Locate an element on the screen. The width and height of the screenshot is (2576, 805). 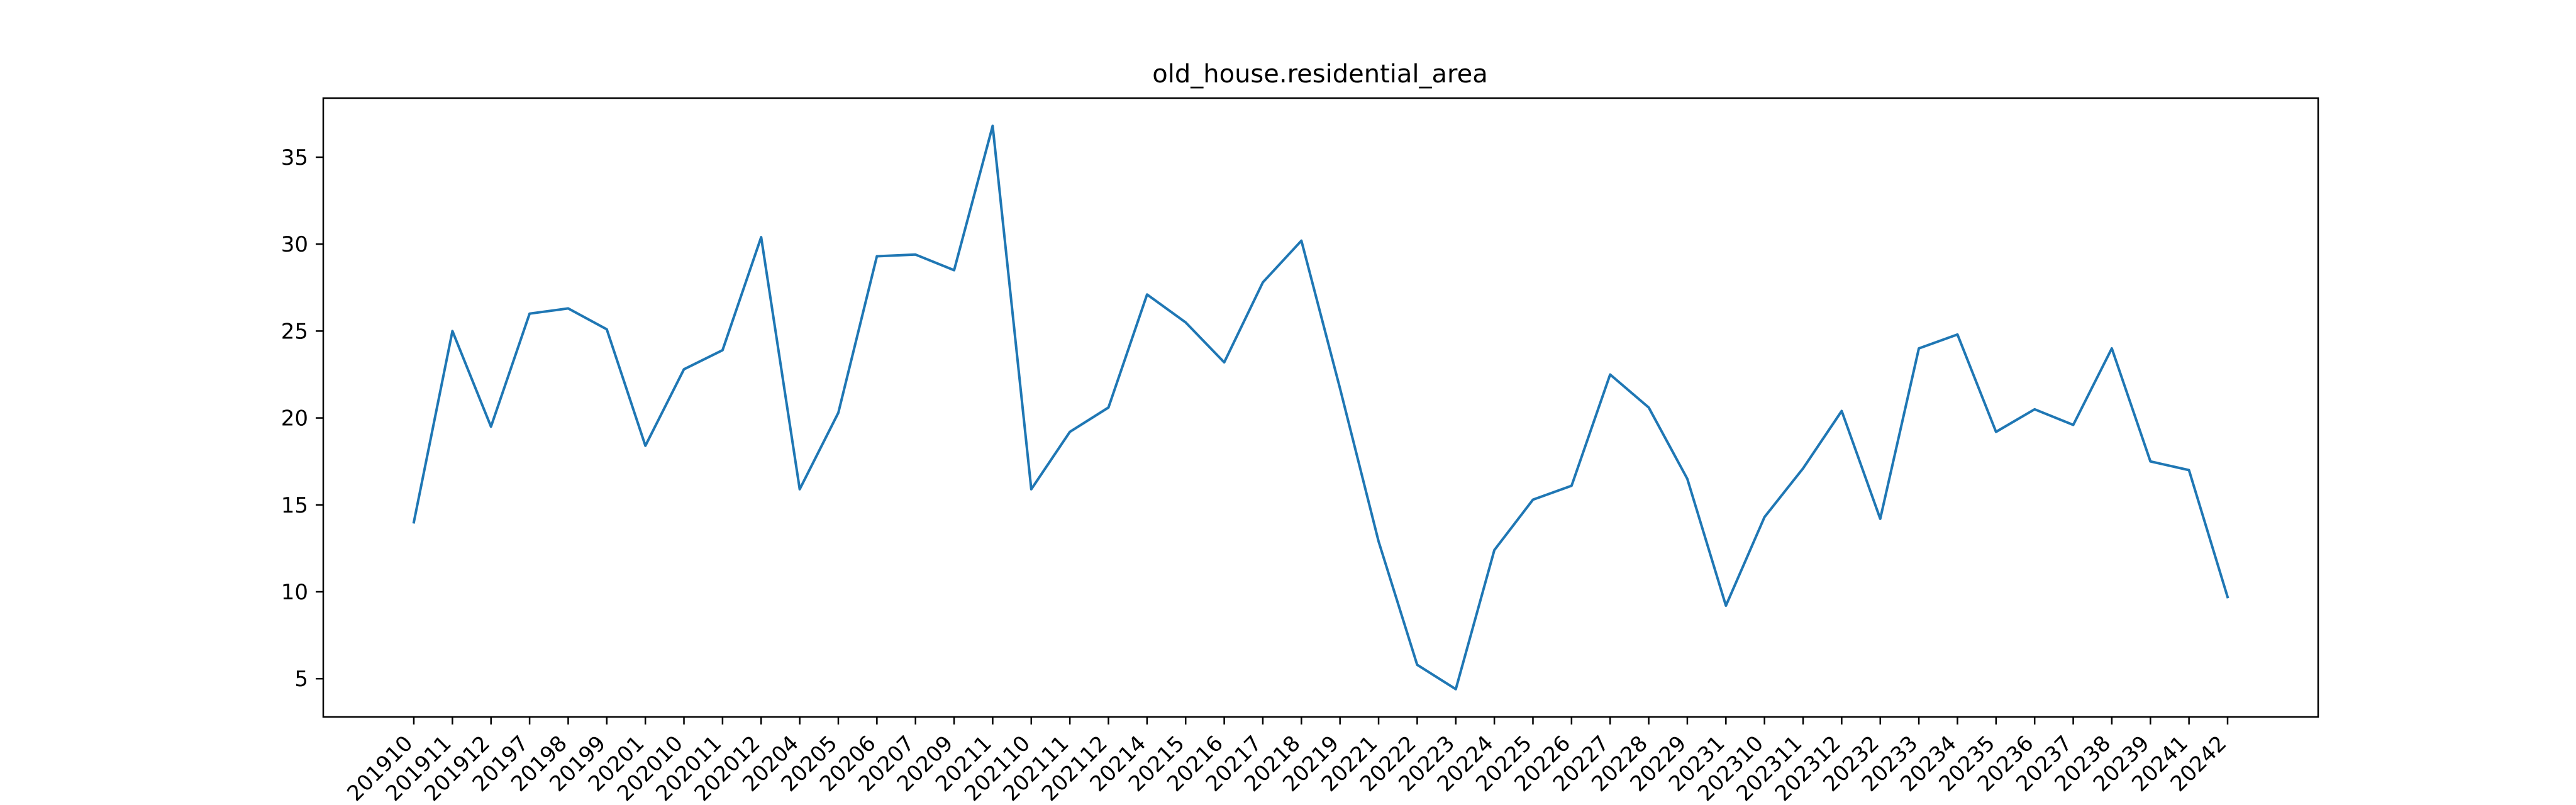
y-tick-label: 15 is located at coordinates (294, 505).